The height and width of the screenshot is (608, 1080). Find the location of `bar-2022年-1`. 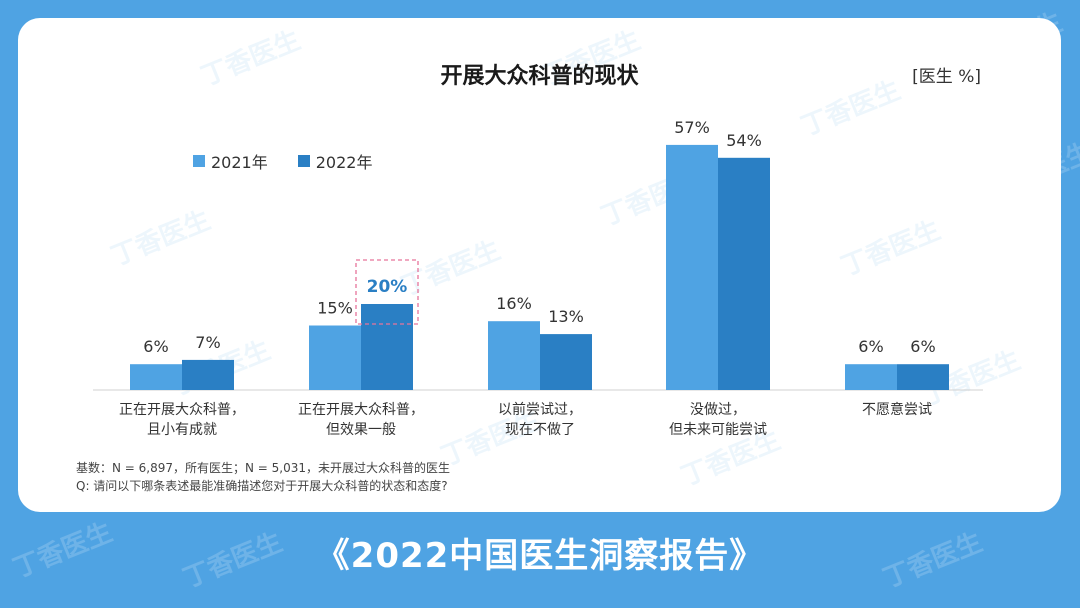

bar-2022年-1 is located at coordinates (387, 347).